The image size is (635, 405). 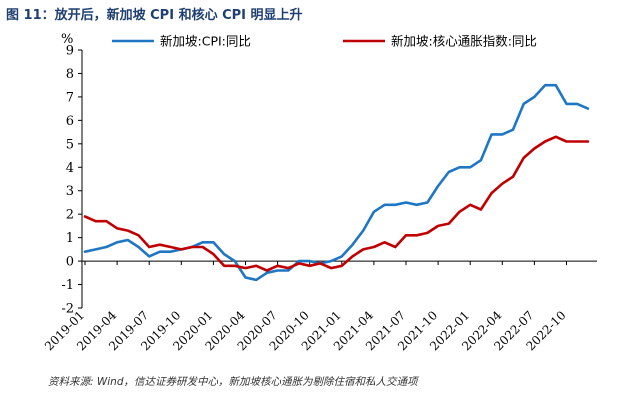 What do you see at coordinates (70, 144) in the screenshot?
I see `y-tick-label: 5` at bounding box center [70, 144].